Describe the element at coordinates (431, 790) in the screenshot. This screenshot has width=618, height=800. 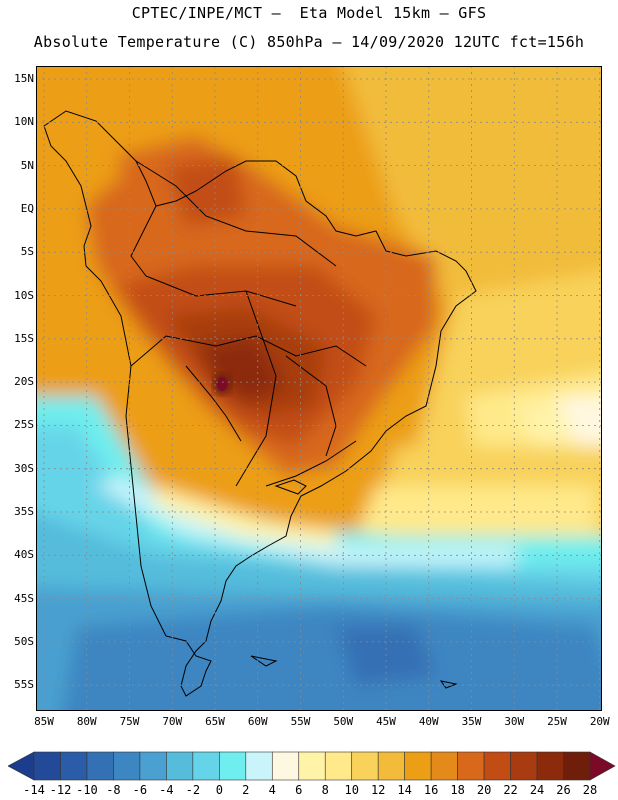
I see `colorbar-tick-label: 16` at that location.